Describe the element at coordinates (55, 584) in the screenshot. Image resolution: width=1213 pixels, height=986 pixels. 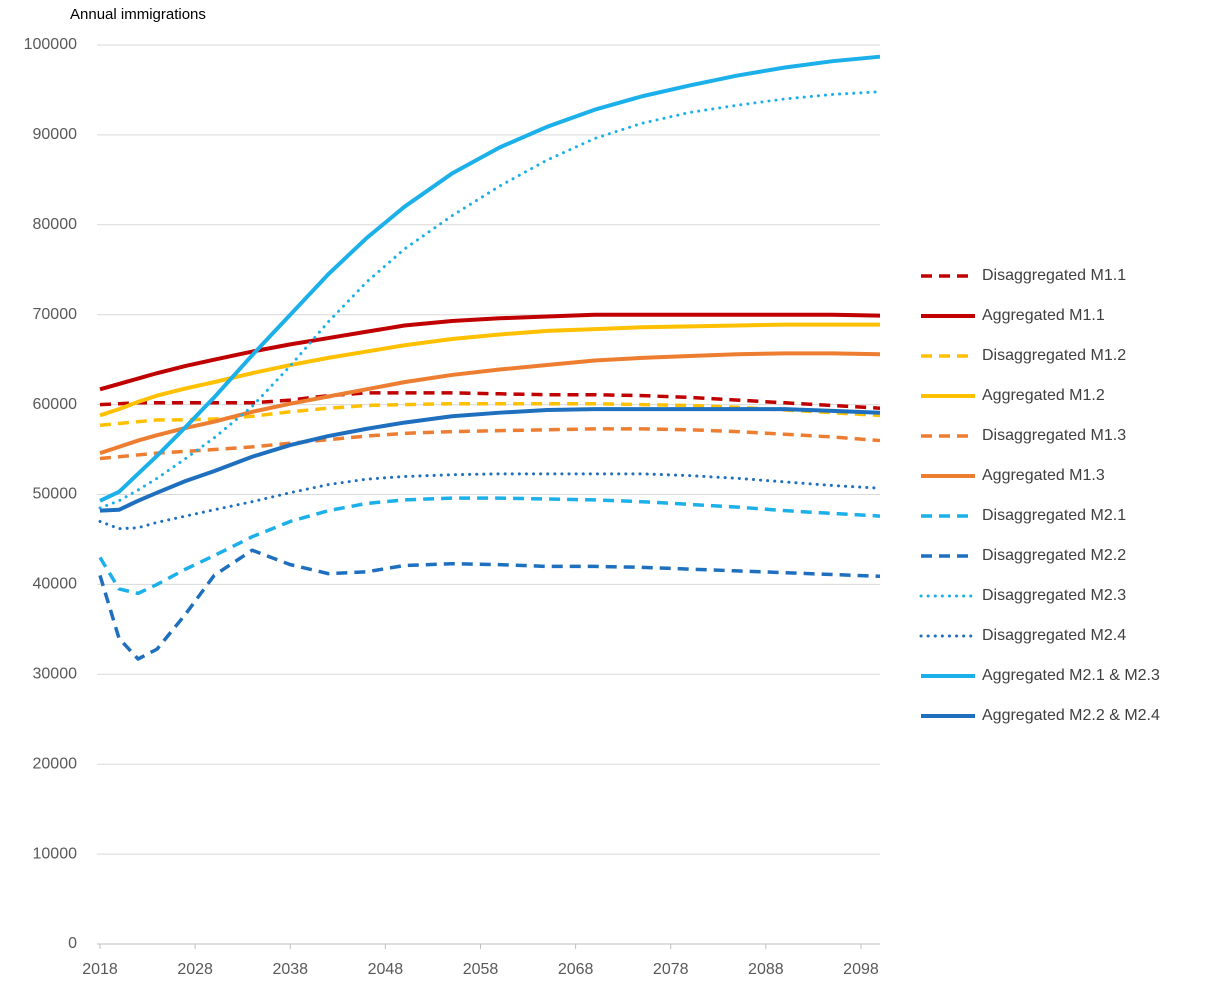
I see `y-tick-label: 40000` at that location.